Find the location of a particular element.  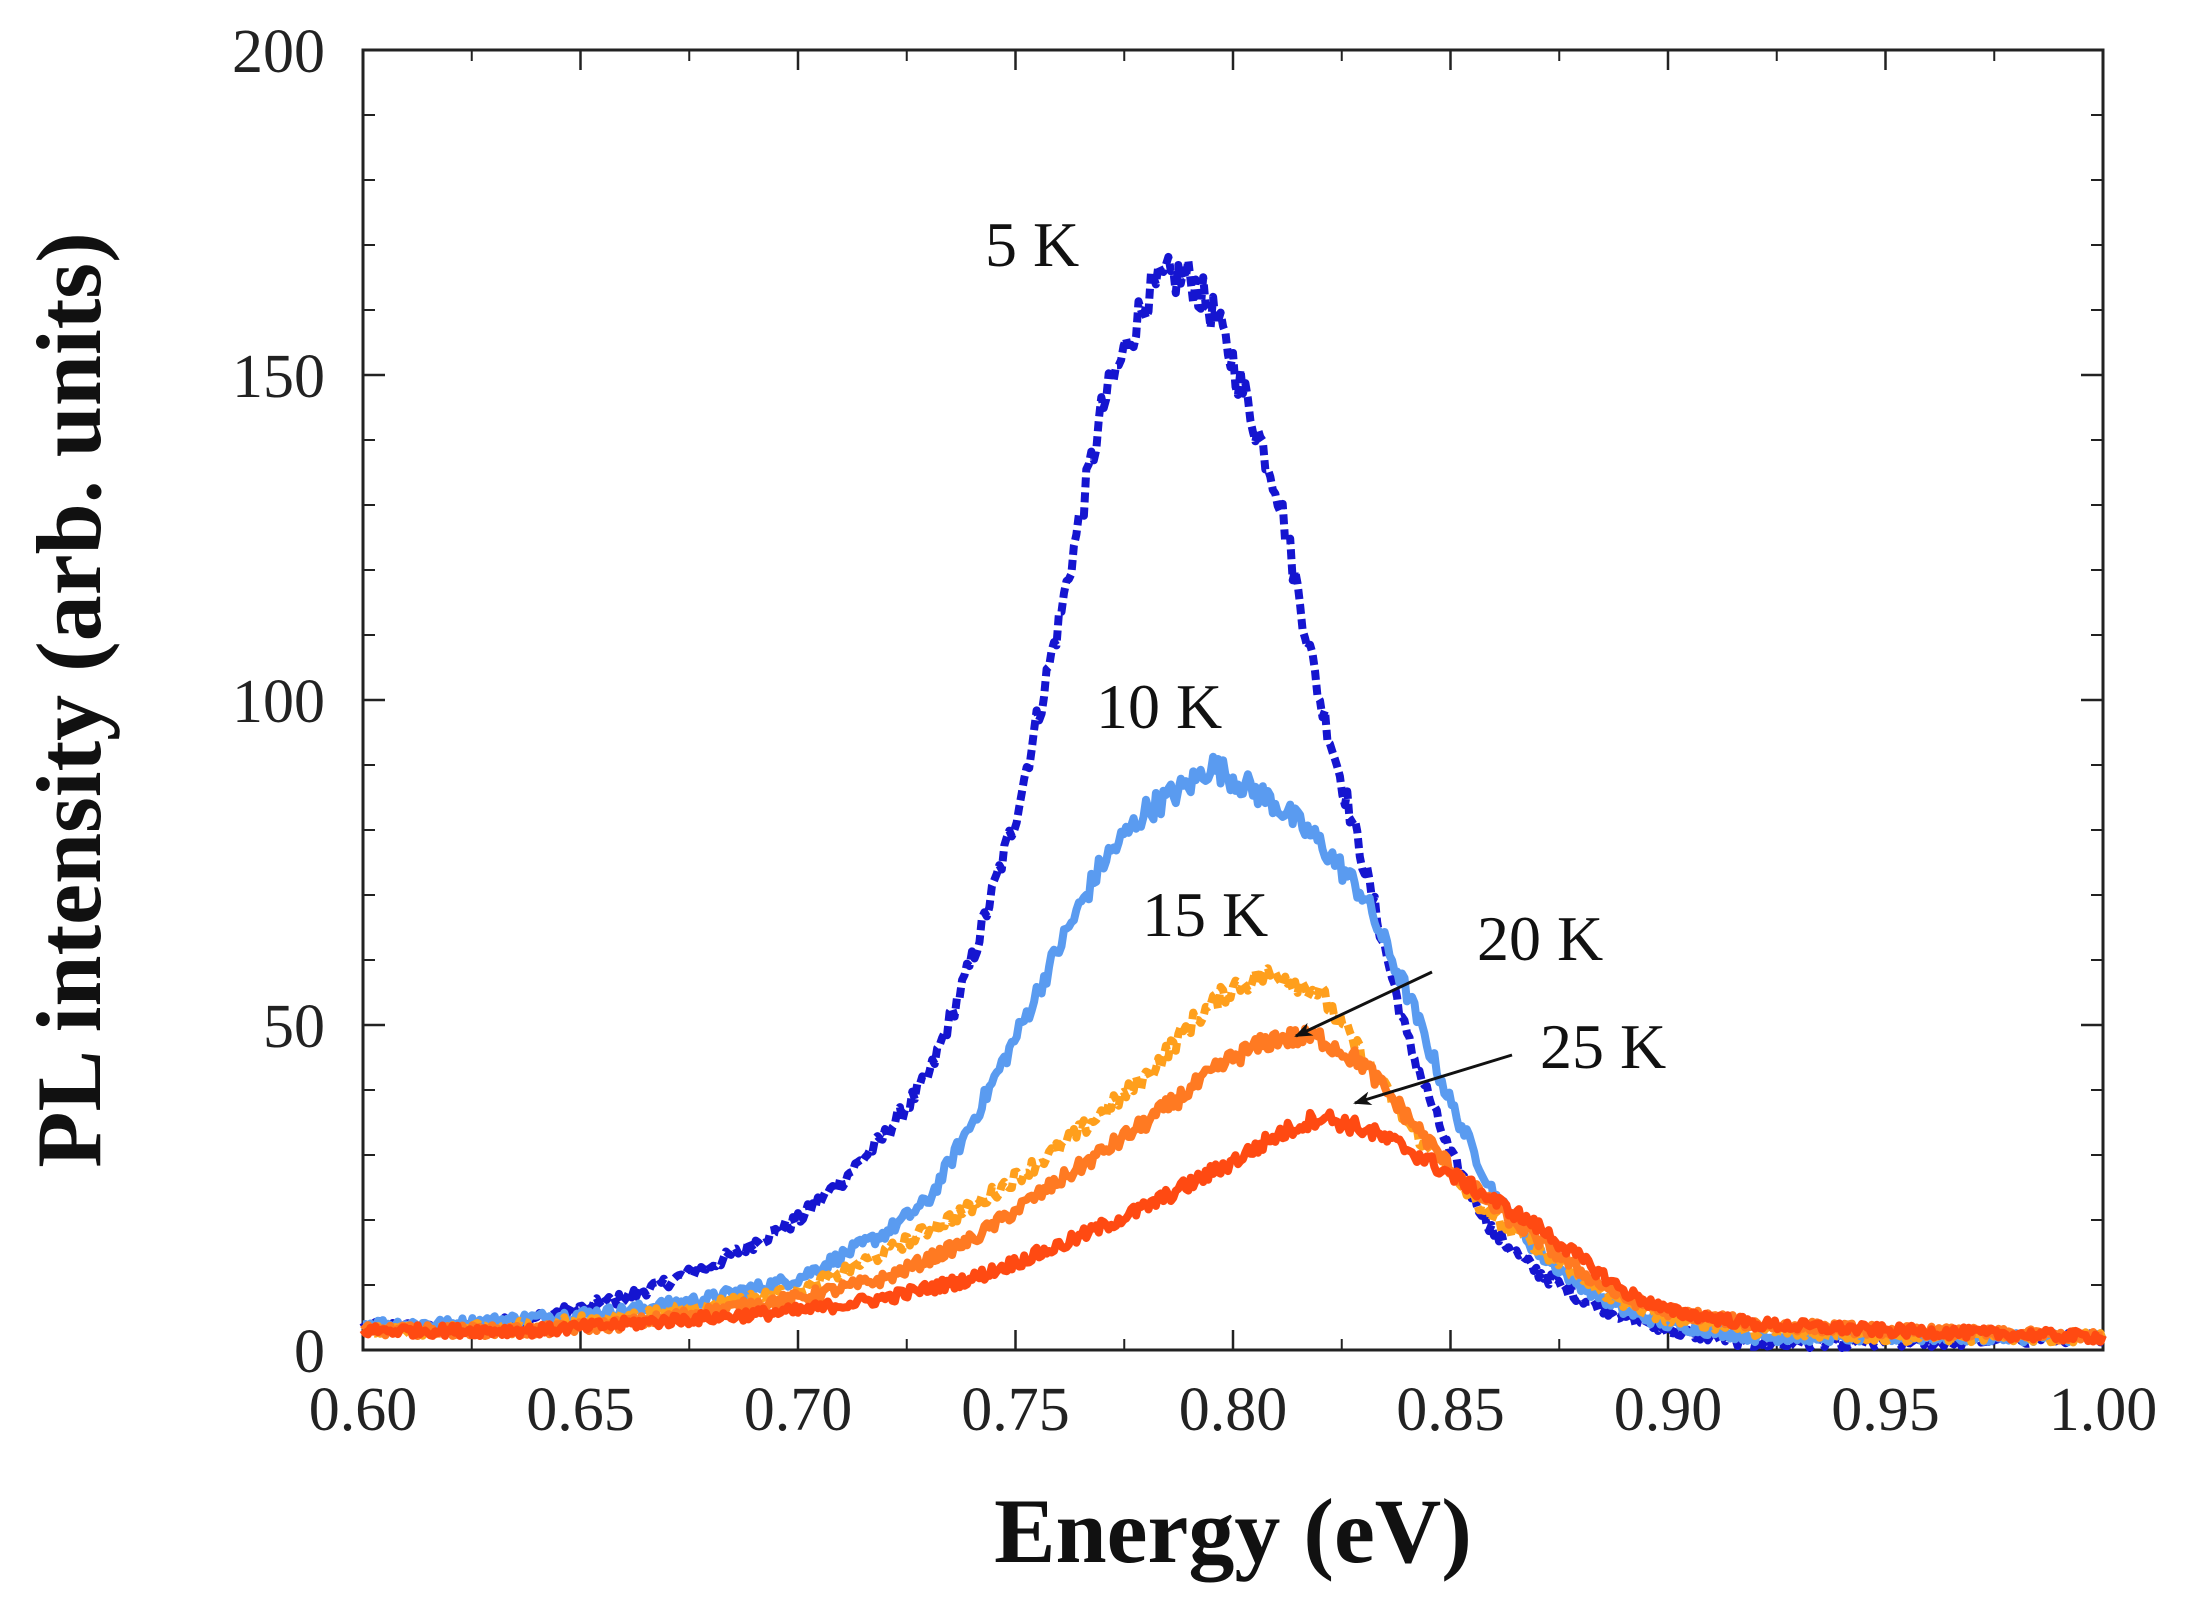

y-tick-label: 50 is located at coordinates (294, 1027).